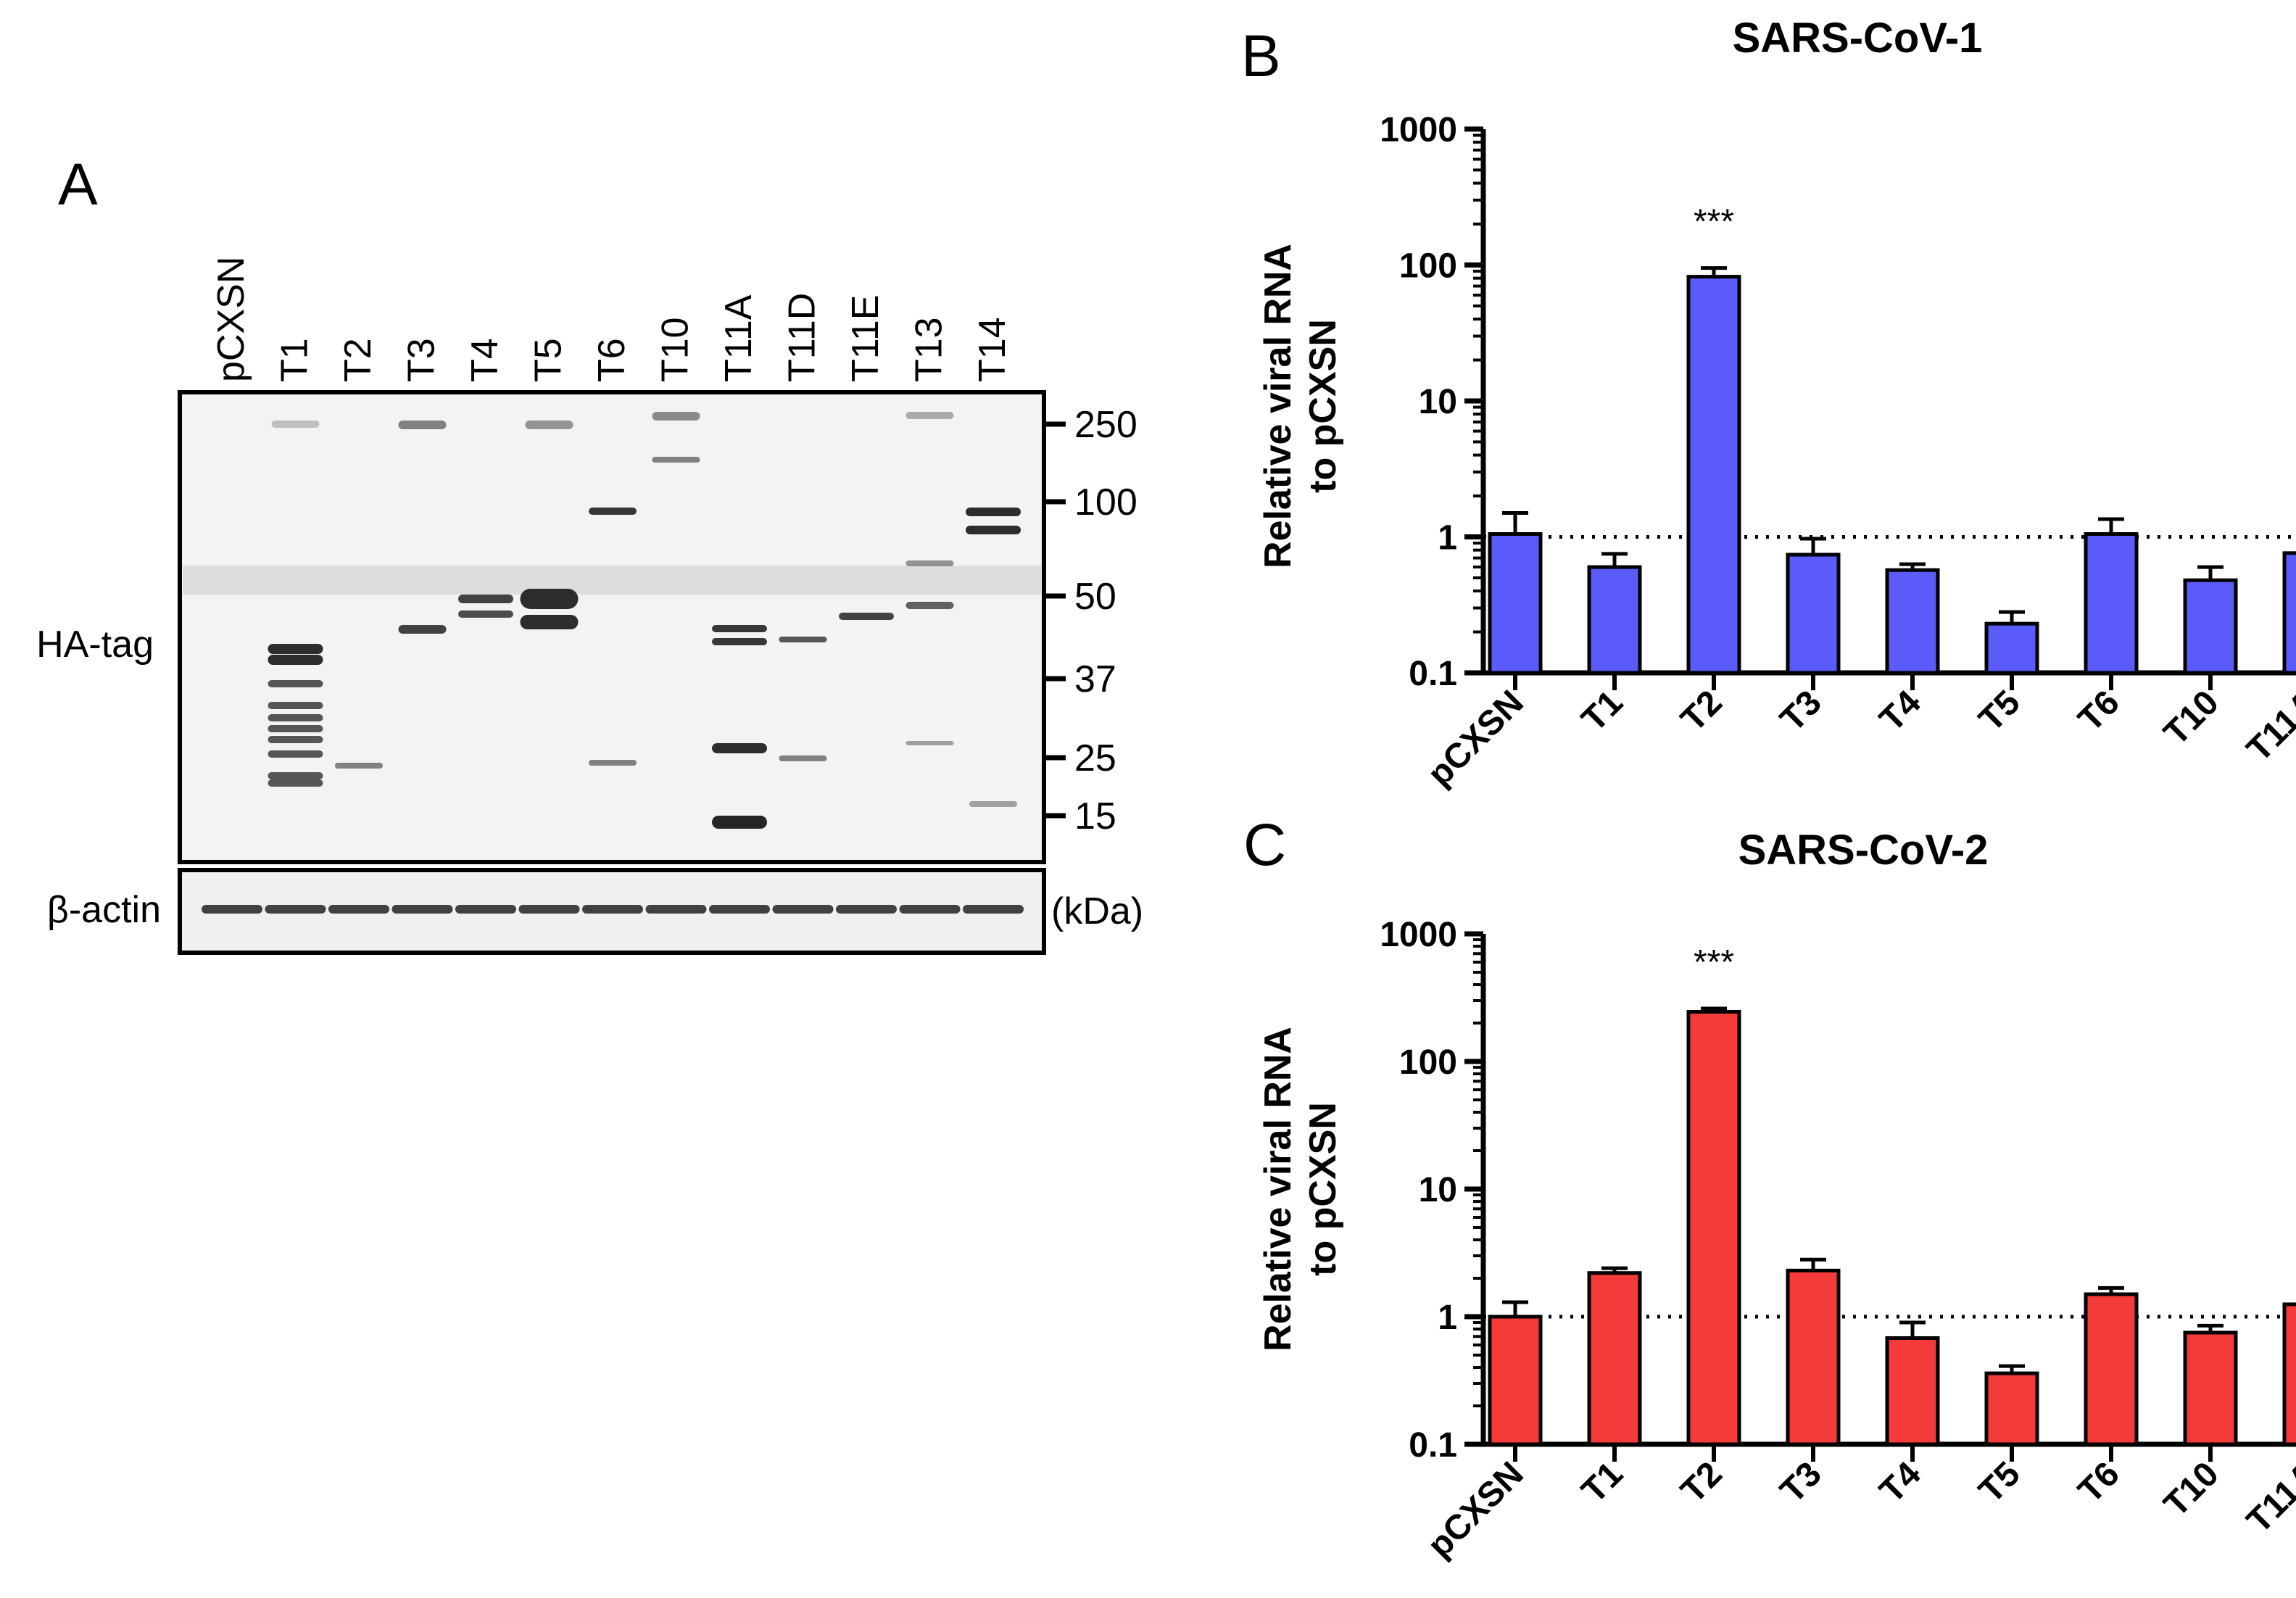 Image resolution: width=2296 pixels, height=1598 pixels. I want to click on ha-tag-label: HA-tag, so click(95, 645).